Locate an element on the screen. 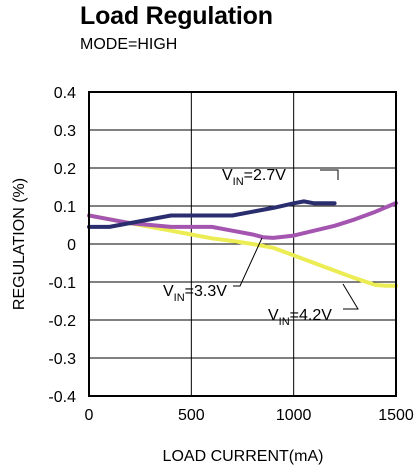  y-tick-label: -0.4 is located at coordinates (62, 397).